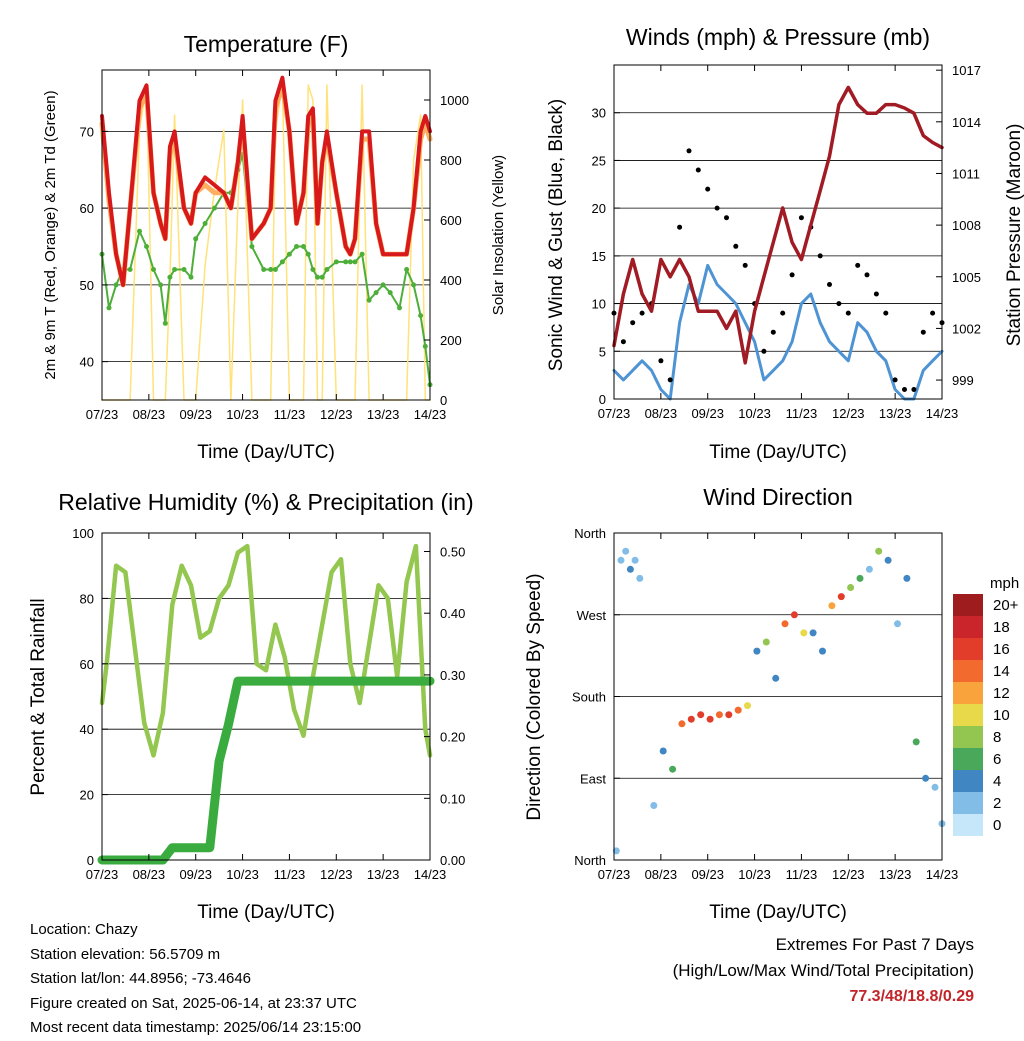 The image size is (1024, 1041). Describe the element at coordinates (779, 701) in the screenshot. I see `wind-direction-series` at that location.